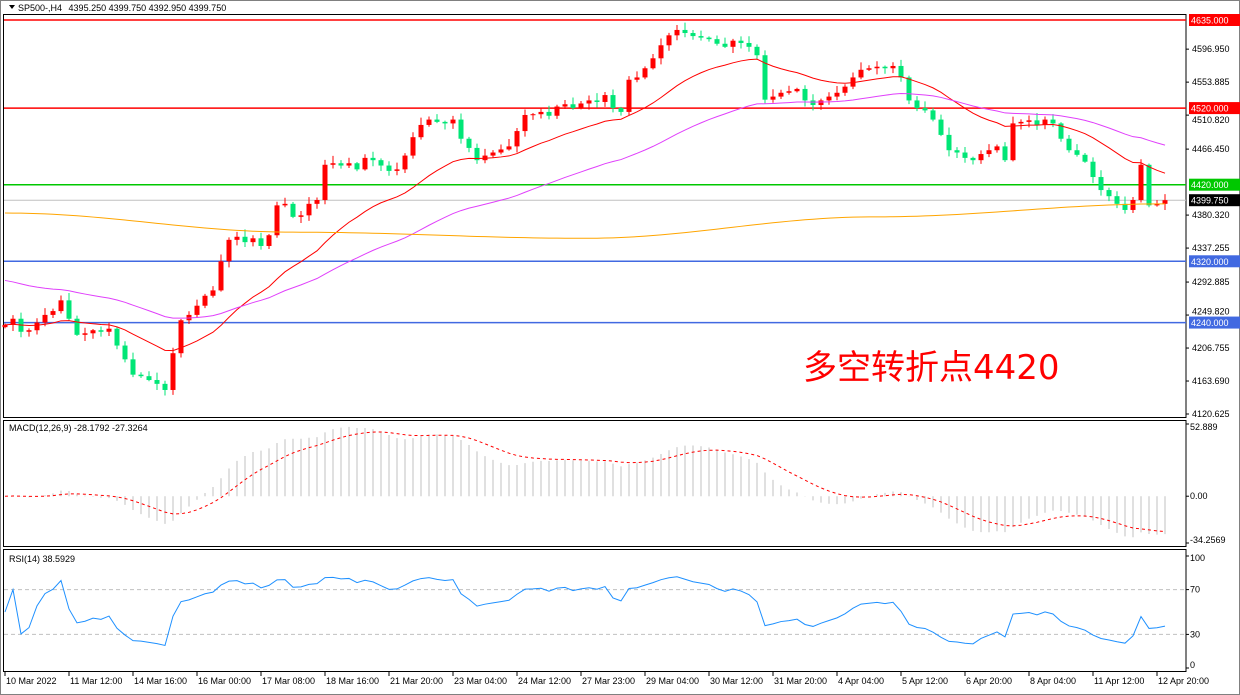 Image resolution: width=1240 pixels, height=695 pixels. I want to click on rsi-tick-label: 70, so click(1195, 590).